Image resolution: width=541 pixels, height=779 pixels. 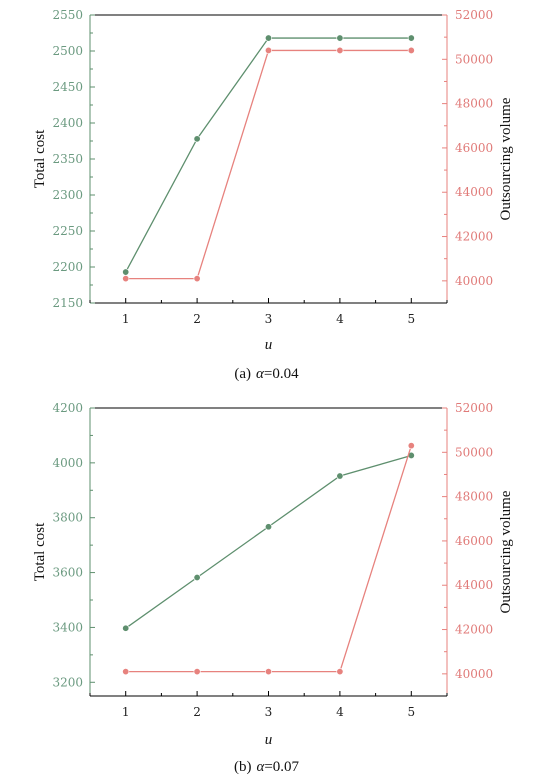 I want to click on left-tick-label: 2300, so click(x=67, y=195).